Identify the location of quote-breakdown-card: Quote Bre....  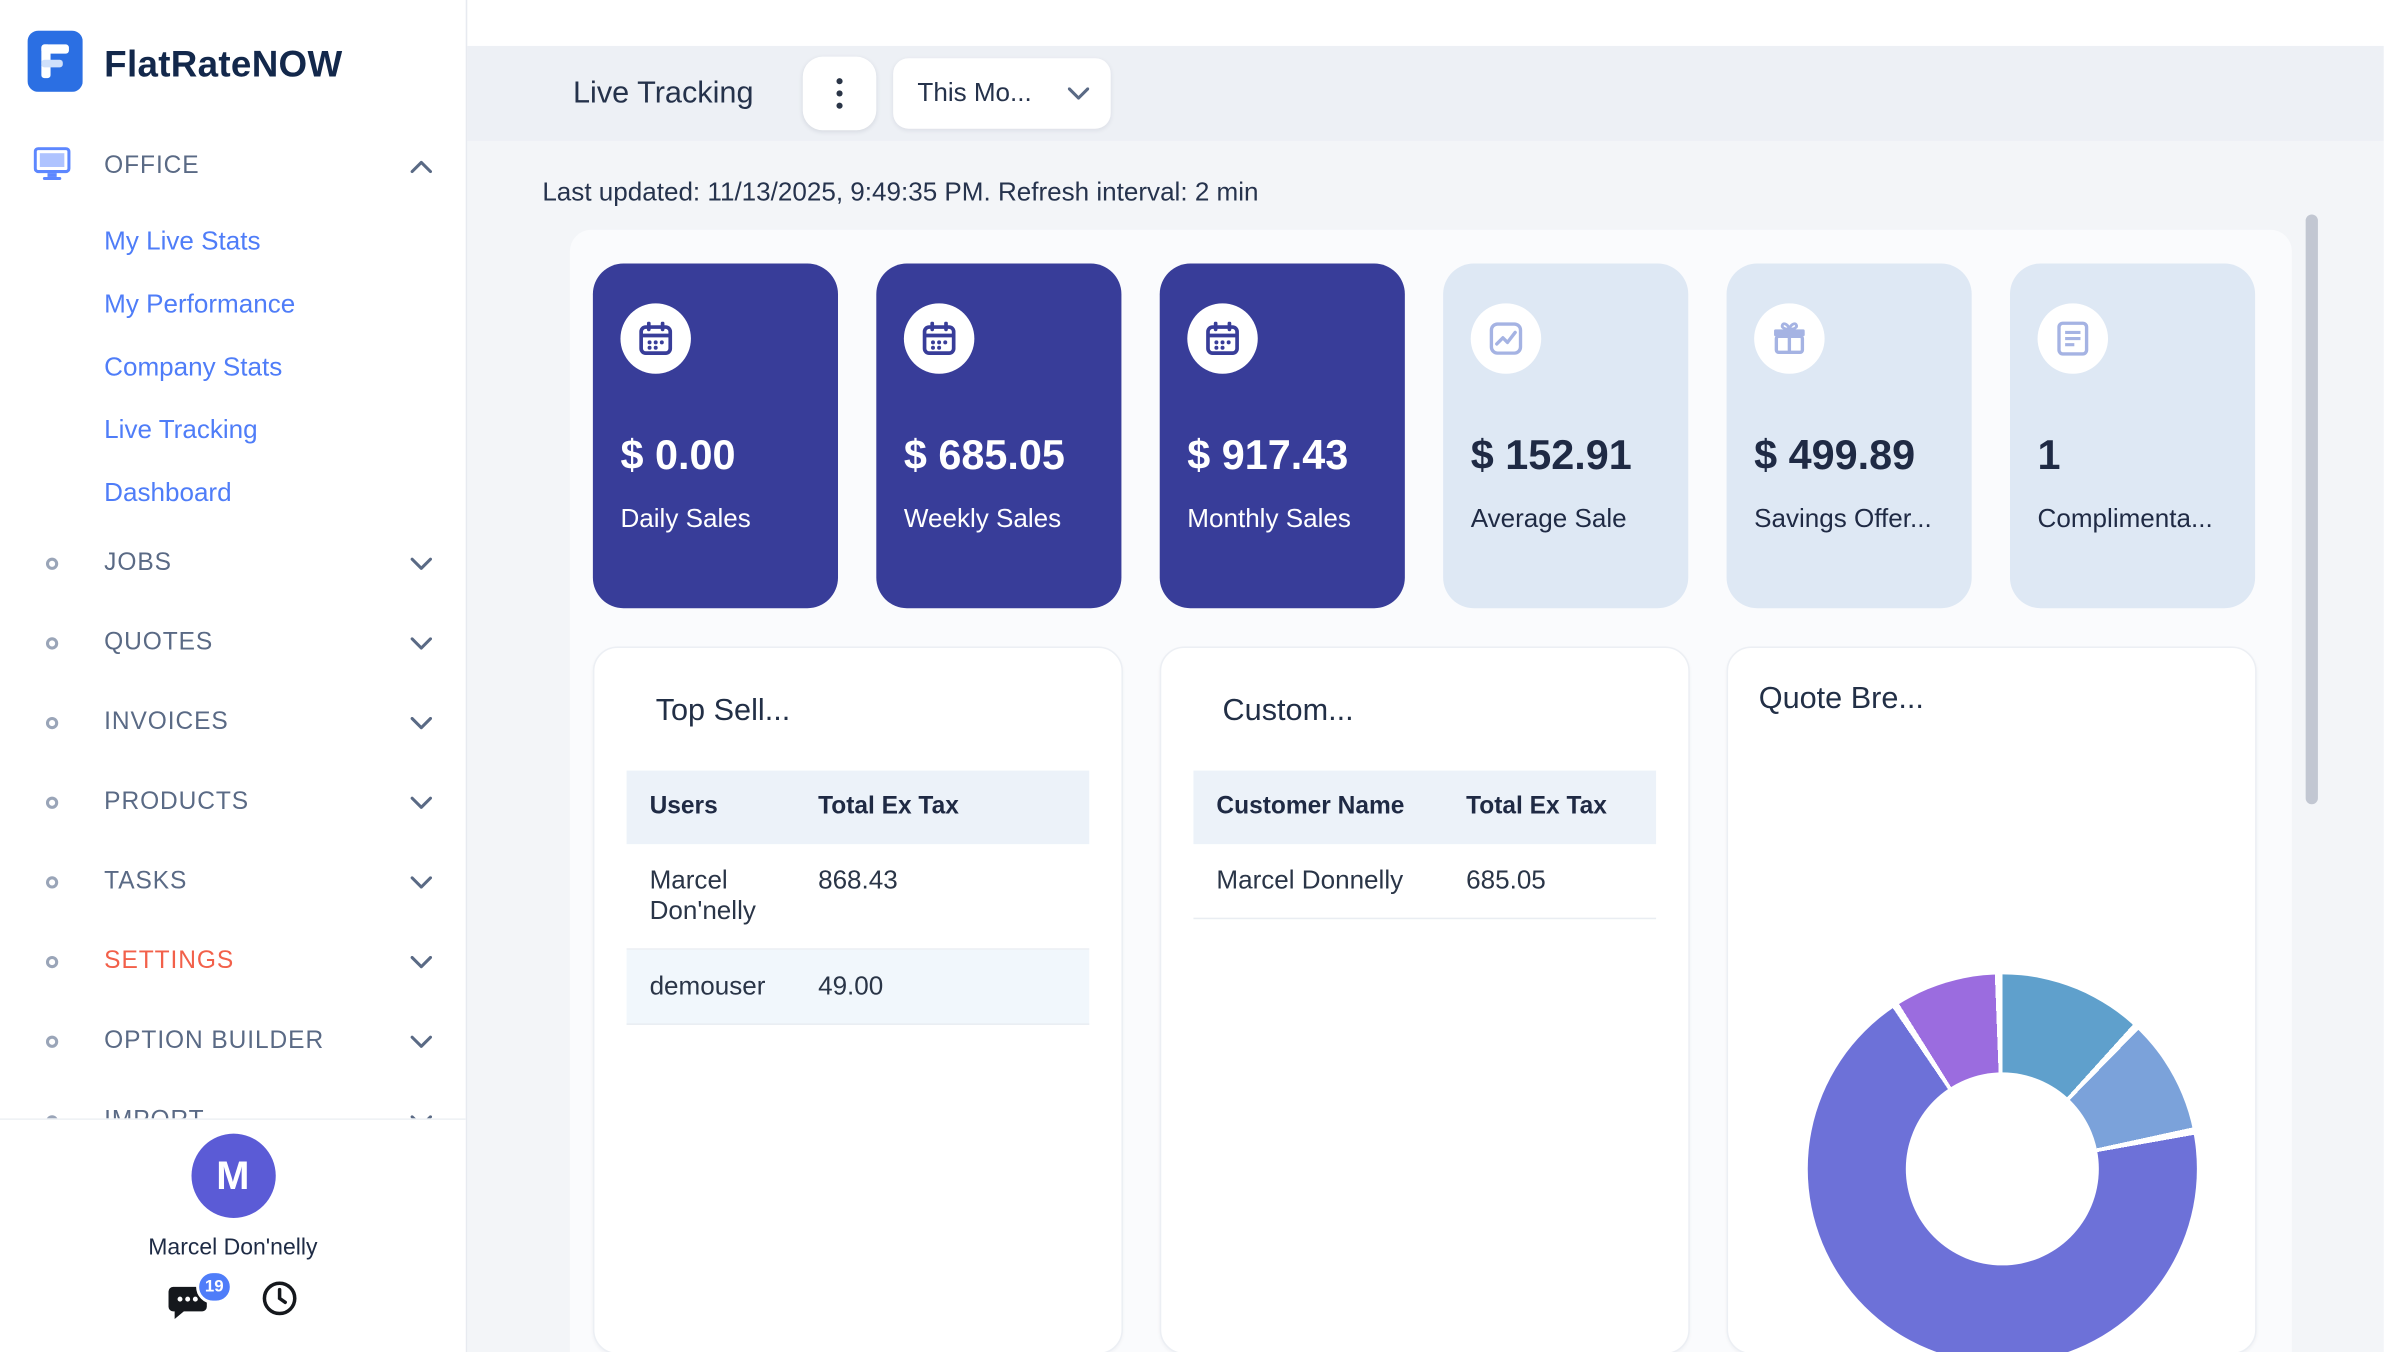
(1991, 999).